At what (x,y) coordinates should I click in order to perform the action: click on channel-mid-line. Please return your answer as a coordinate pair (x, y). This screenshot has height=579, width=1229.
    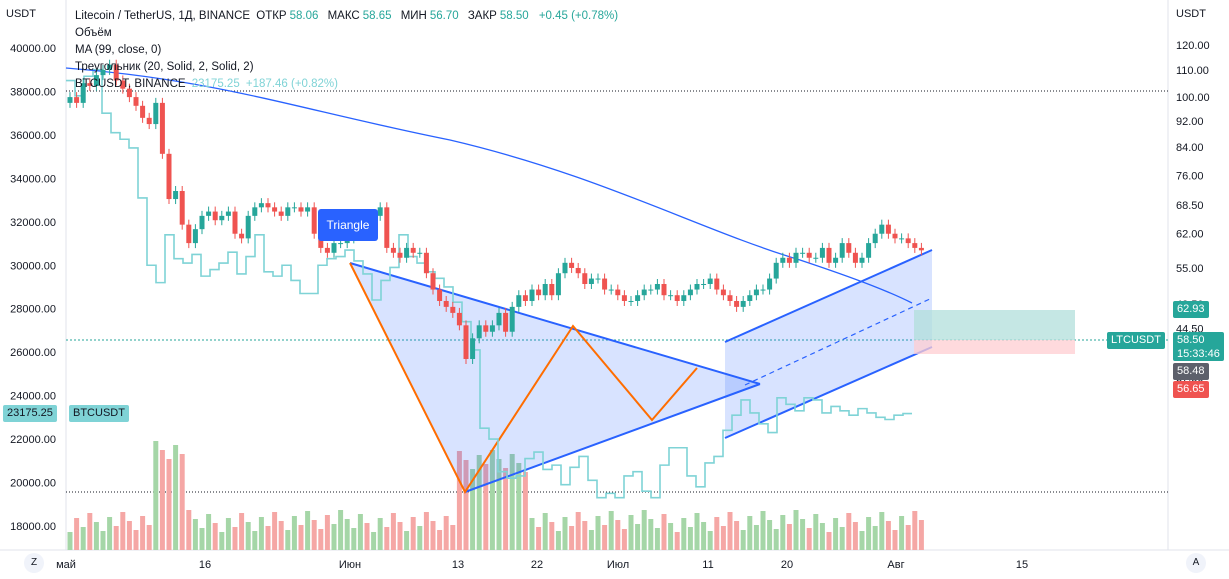
    Looking at the image, I should click on (838, 341).